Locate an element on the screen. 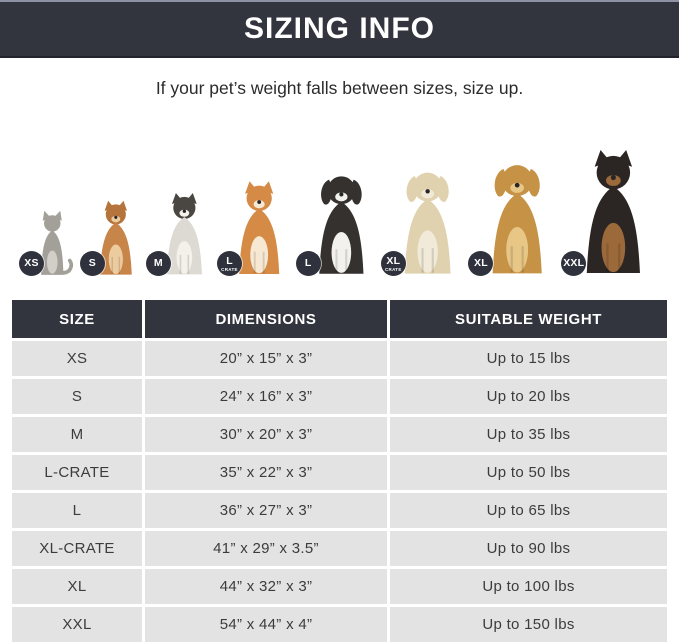 The height and width of the screenshot is (642, 679). cell-weight: Up to 20 lbs is located at coordinates (528, 396).